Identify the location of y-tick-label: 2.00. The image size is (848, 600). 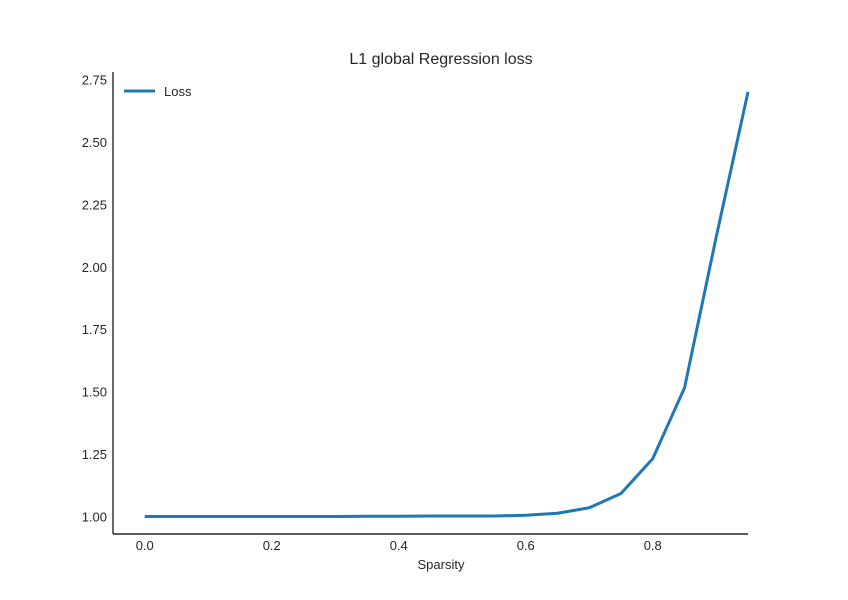
(94, 267).